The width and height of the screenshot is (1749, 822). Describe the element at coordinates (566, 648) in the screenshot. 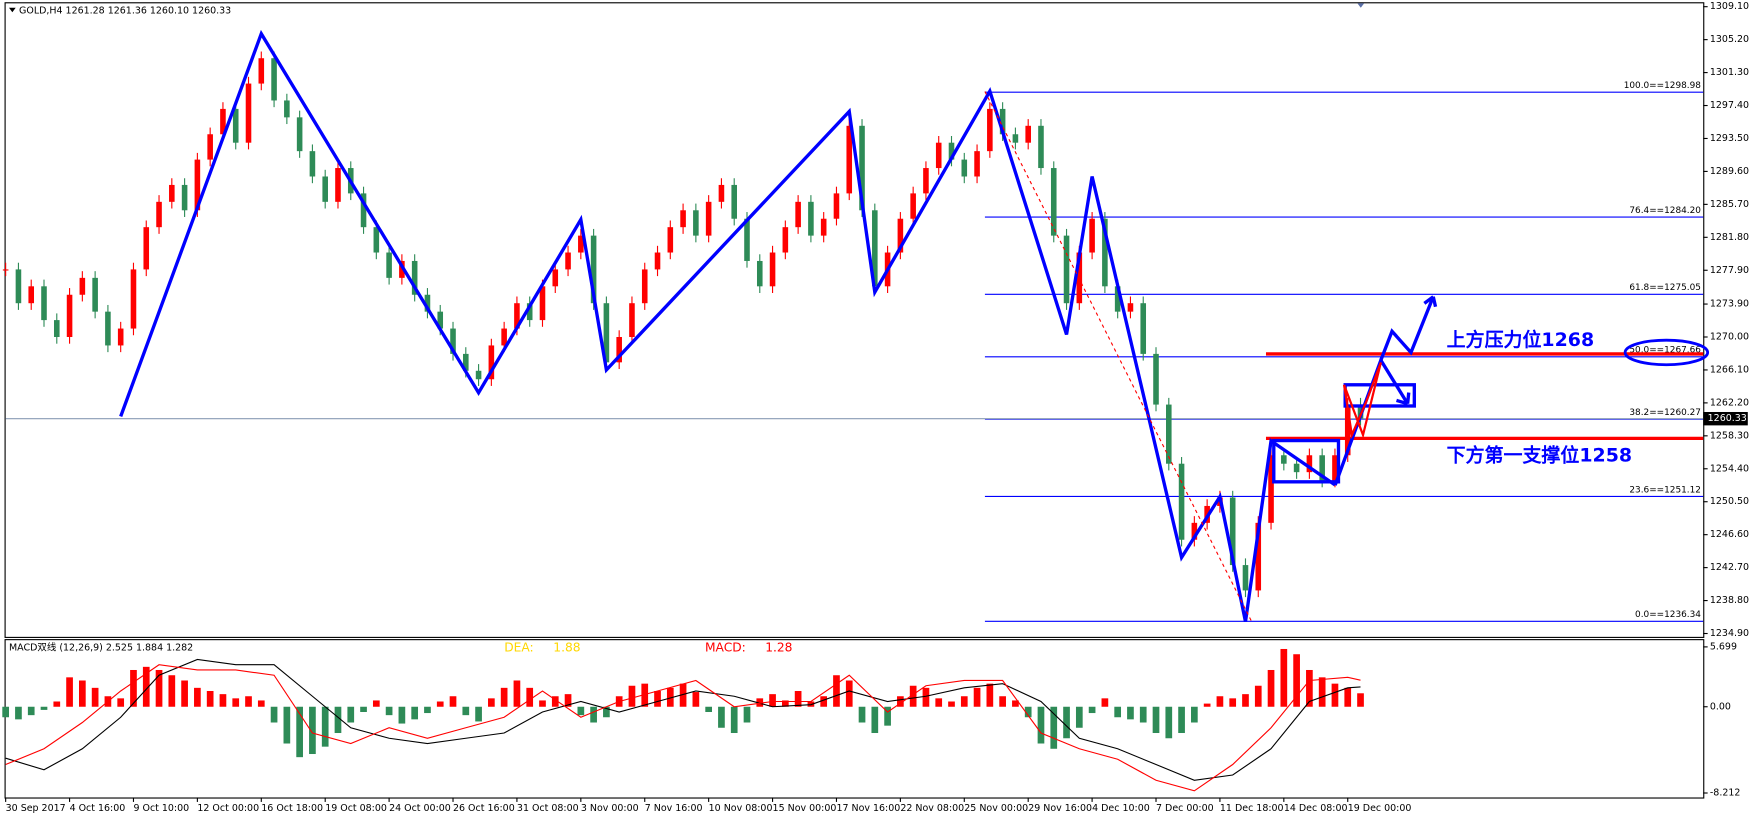

I see `dea-value: 1.88` at that location.